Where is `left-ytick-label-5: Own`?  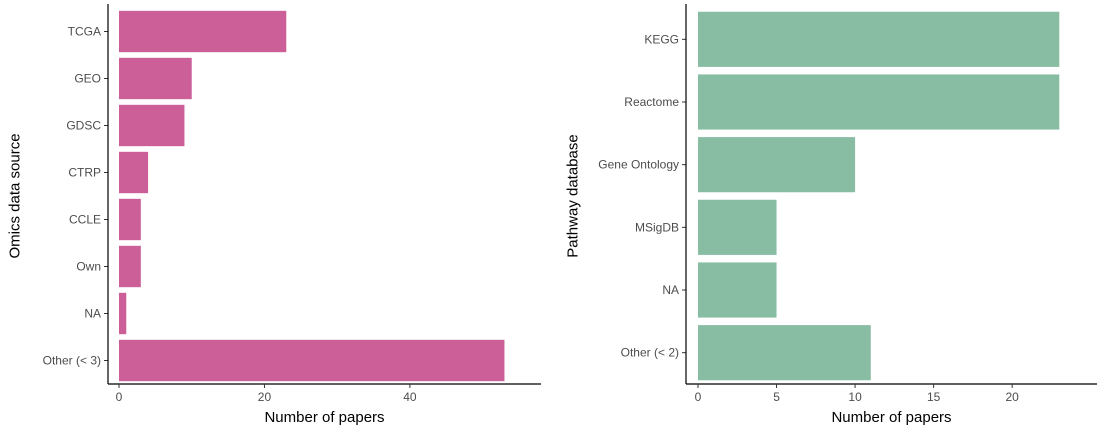
left-ytick-label-5: Own is located at coordinates (88, 267).